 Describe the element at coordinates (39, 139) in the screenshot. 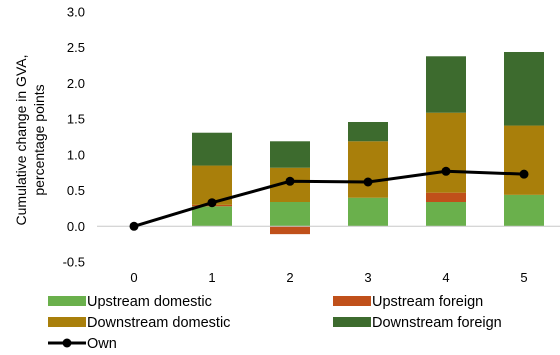

I see `y-axis-title-line2: percentage points` at that location.